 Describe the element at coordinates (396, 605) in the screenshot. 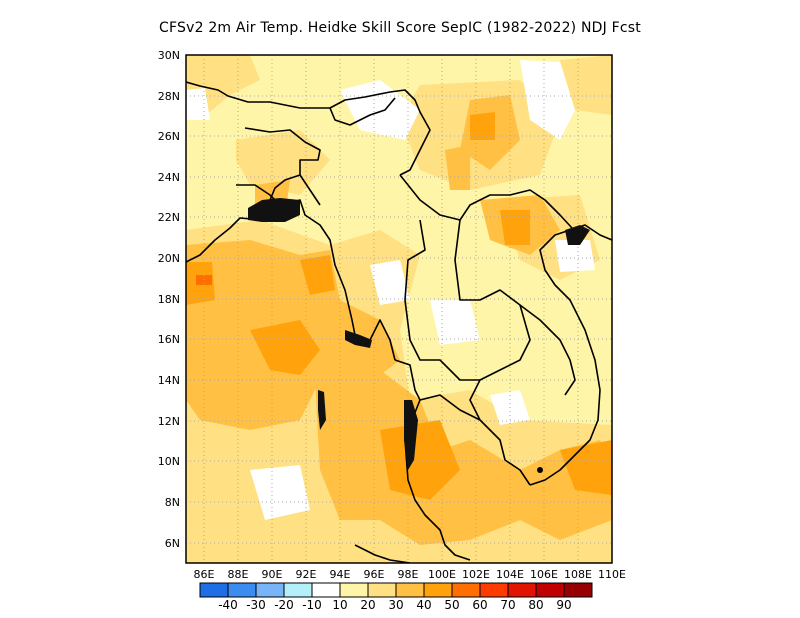

I see `colorbar-label: 30` at that location.